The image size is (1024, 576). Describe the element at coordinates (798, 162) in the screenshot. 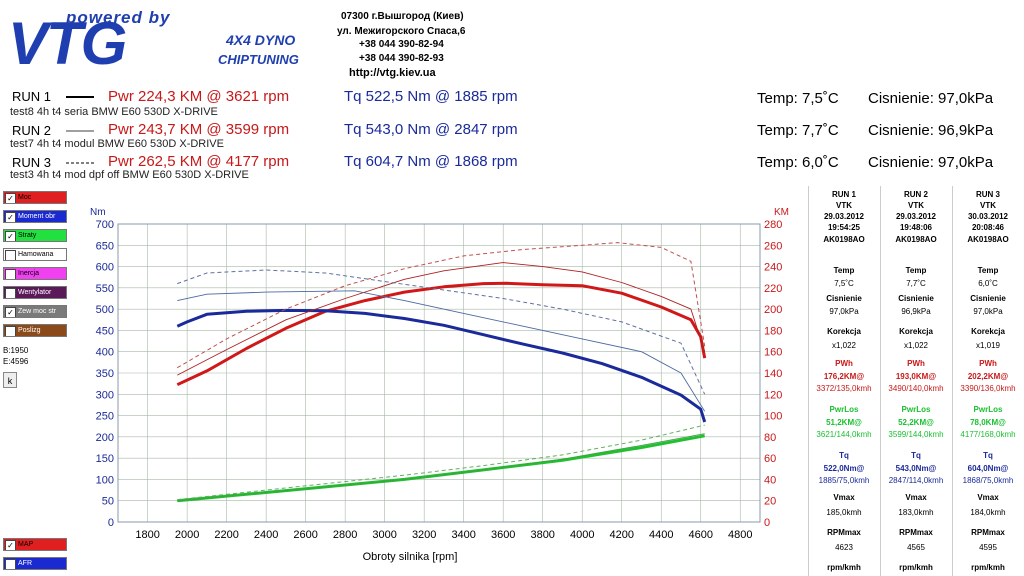

I see `run-3-temp: Temp: 6,0˚C` at that location.